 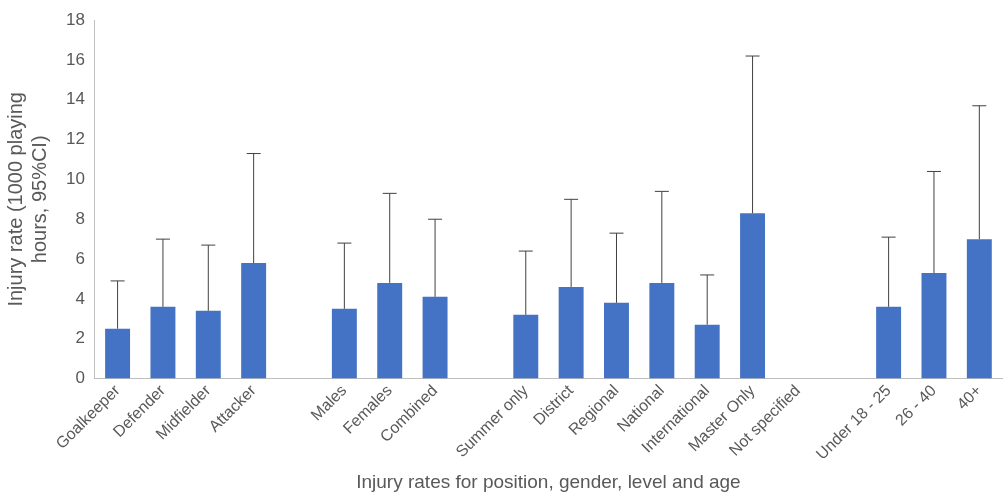 What do you see at coordinates (75, 139) in the screenshot?
I see `y-tick-label: 12` at bounding box center [75, 139].